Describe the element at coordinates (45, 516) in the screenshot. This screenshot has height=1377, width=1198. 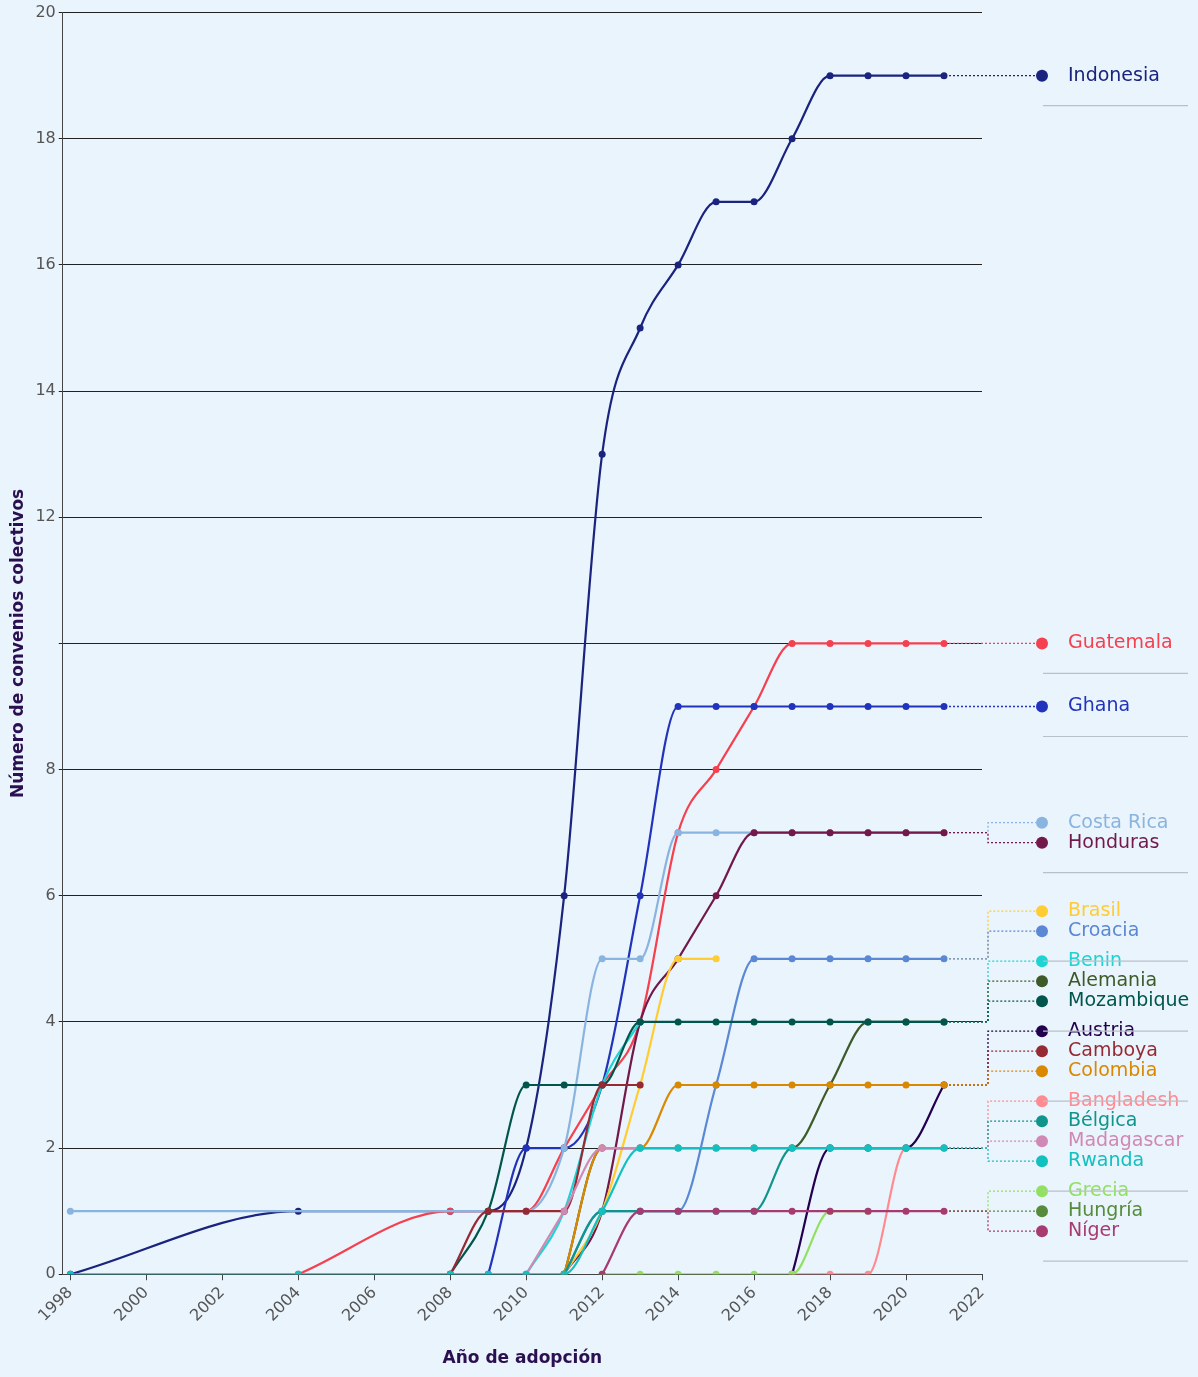
I see `y-tick-label: 12` at that location.